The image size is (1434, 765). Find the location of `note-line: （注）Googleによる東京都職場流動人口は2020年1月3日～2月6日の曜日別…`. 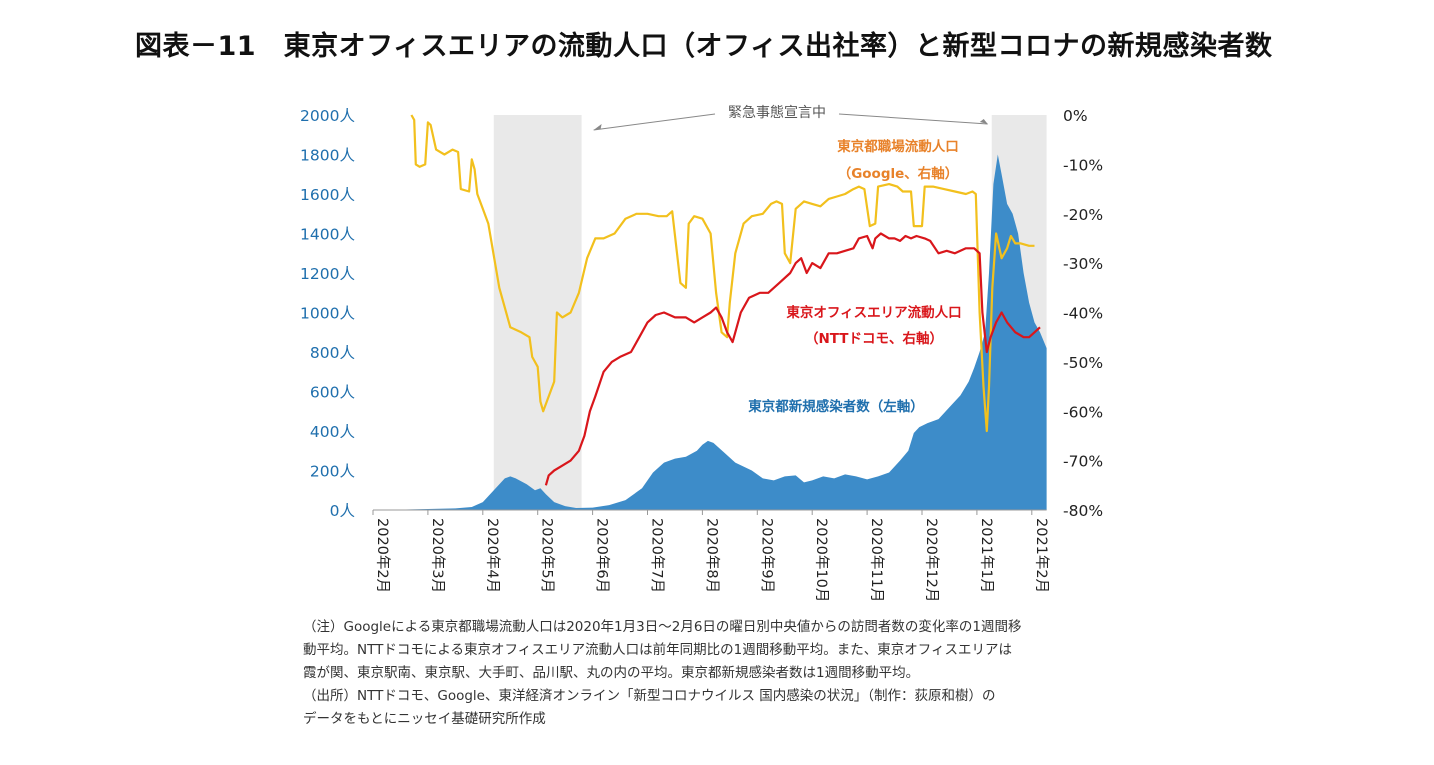

note-line: （注）Googleによる東京都職場流動人口は2020年1月3日～2月6日の曜日別… is located at coordinates (662, 627).